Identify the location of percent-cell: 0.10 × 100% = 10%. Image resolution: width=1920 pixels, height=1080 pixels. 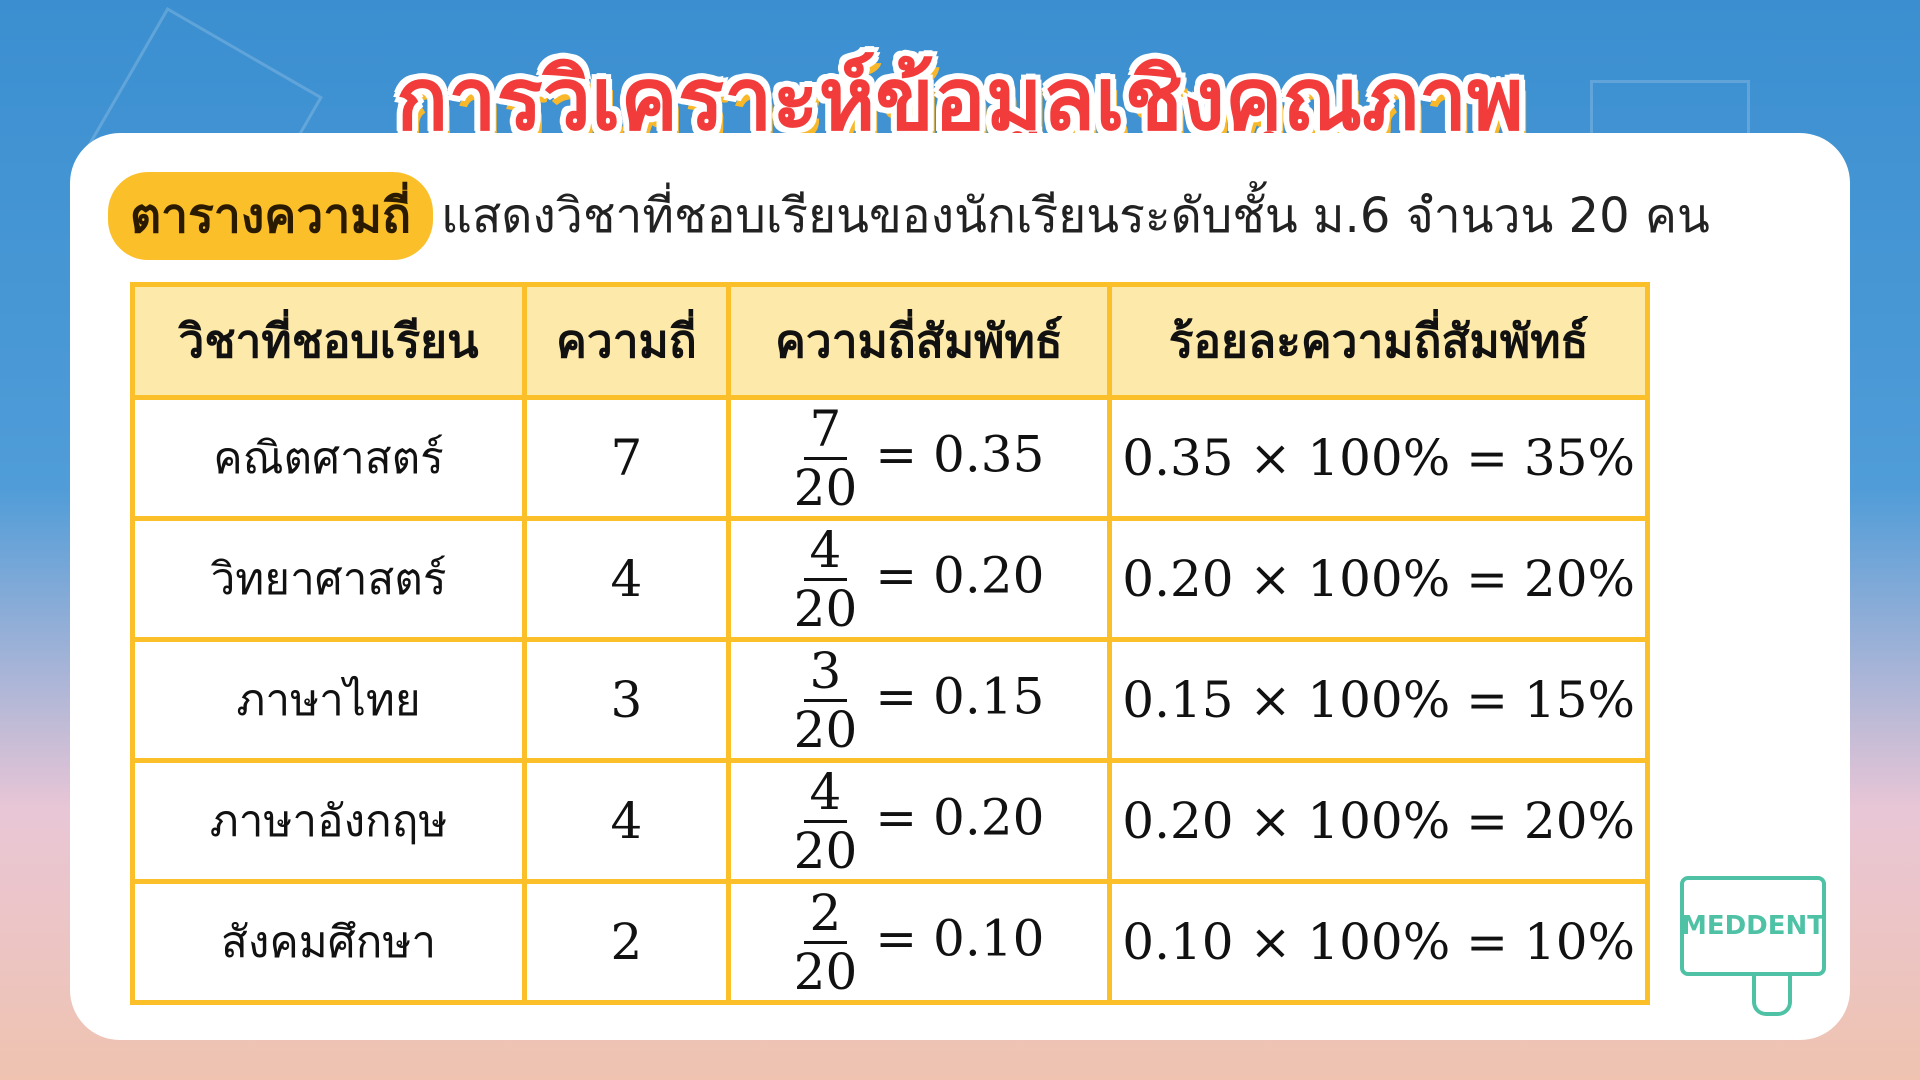
(1378, 942).